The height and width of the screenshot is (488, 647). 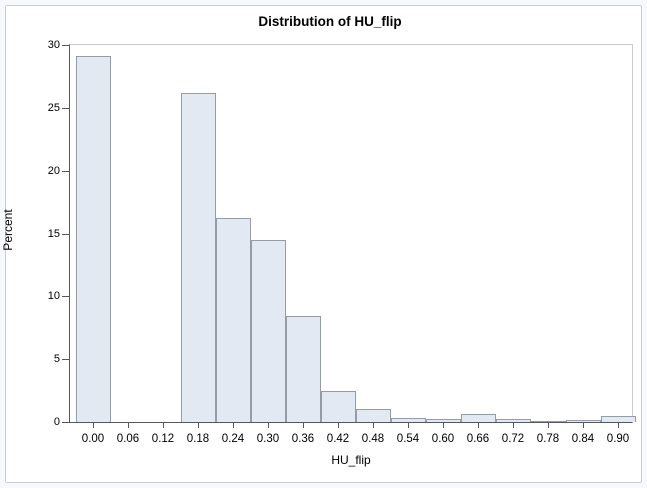 What do you see at coordinates (338, 439) in the screenshot?
I see `x-tick-label: 0.42` at bounding box center [338, 439].